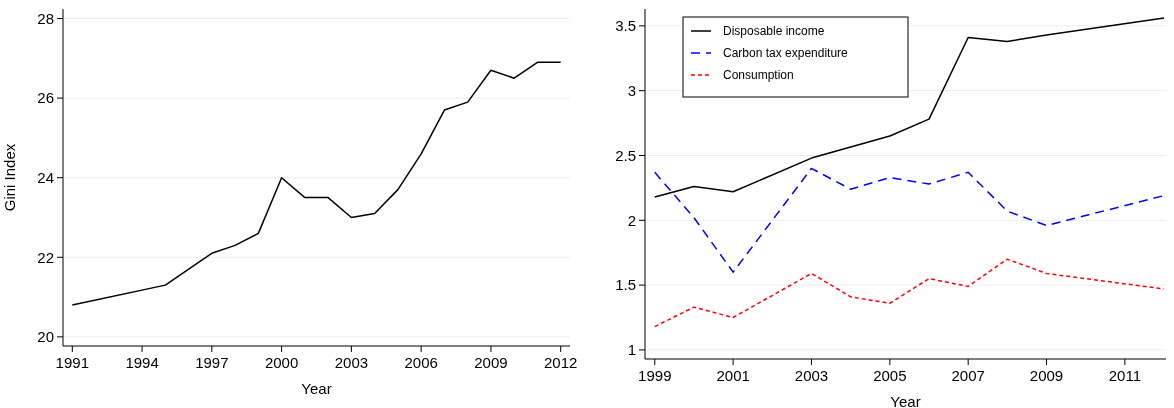 This screenshot has height=408, width=1174. I want to click on legend-label: Carbon tax expenditure, so click(786, 53).